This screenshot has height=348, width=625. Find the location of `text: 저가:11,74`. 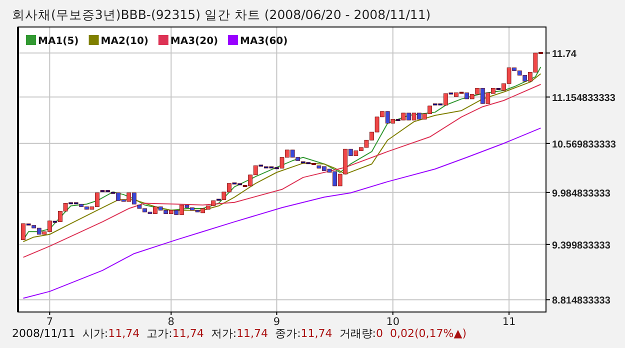

text: 저가:11,74 is located at coordinates (239, 333).